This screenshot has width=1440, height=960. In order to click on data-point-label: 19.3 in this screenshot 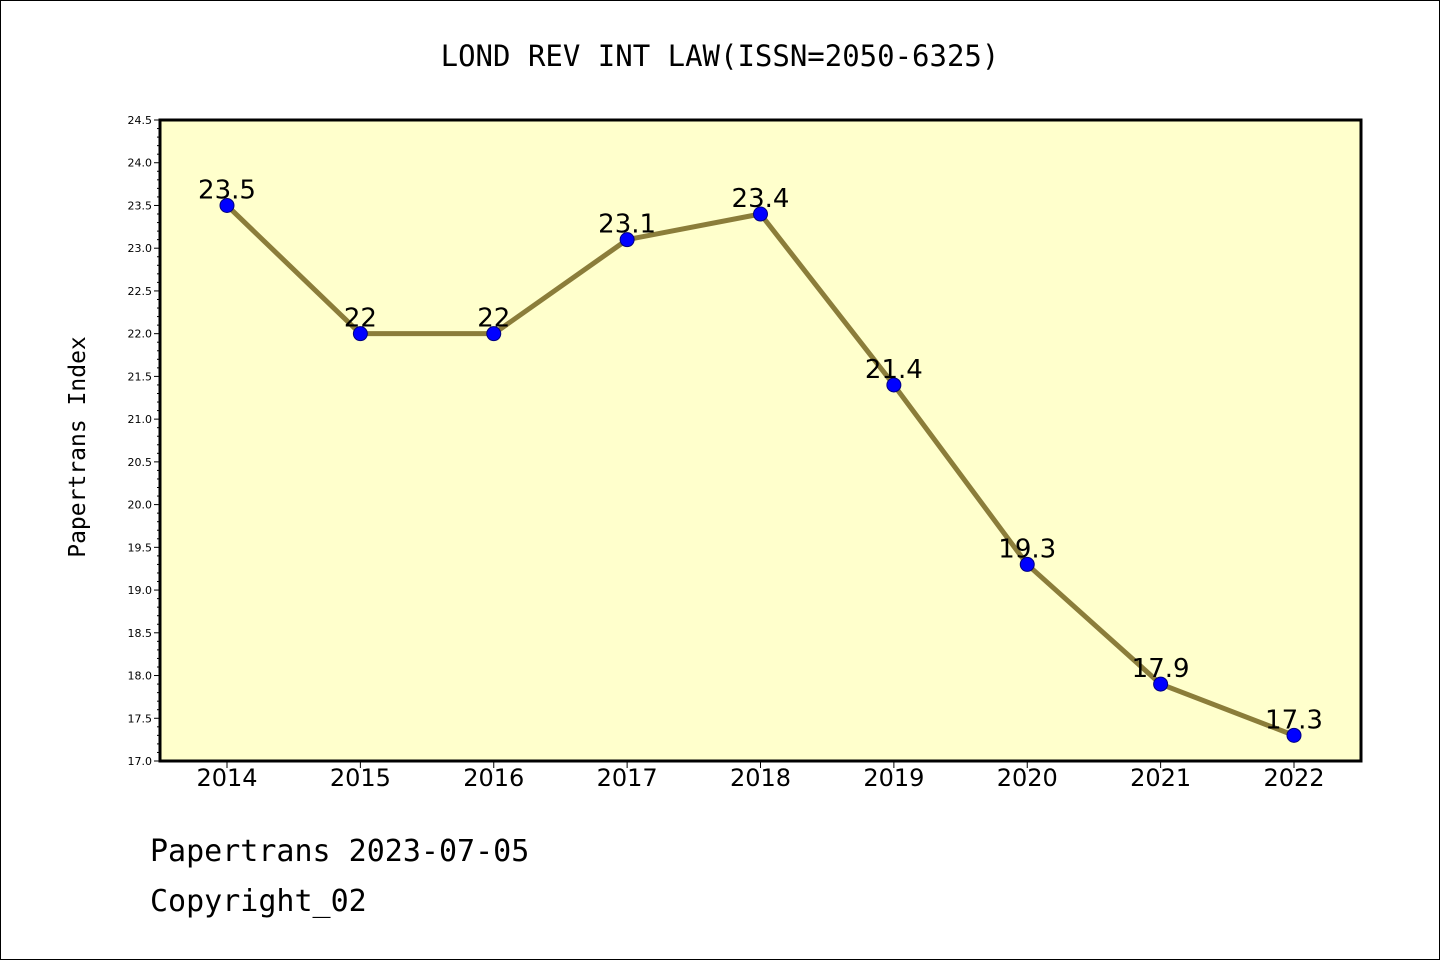, I will do `click(1027, 549)`.